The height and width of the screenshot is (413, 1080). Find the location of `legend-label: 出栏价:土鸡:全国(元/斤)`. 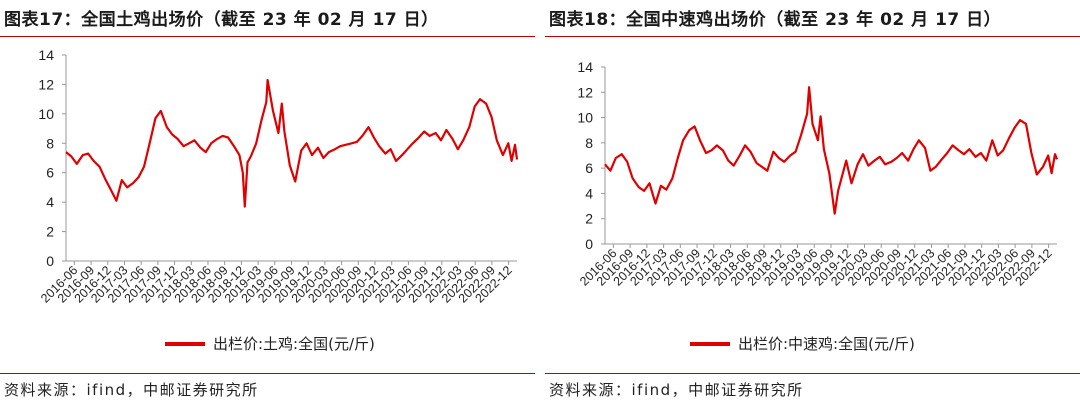

legend-label: 出栏价:土鸡:全国(元/斤) is located at coordinates (294, 344).